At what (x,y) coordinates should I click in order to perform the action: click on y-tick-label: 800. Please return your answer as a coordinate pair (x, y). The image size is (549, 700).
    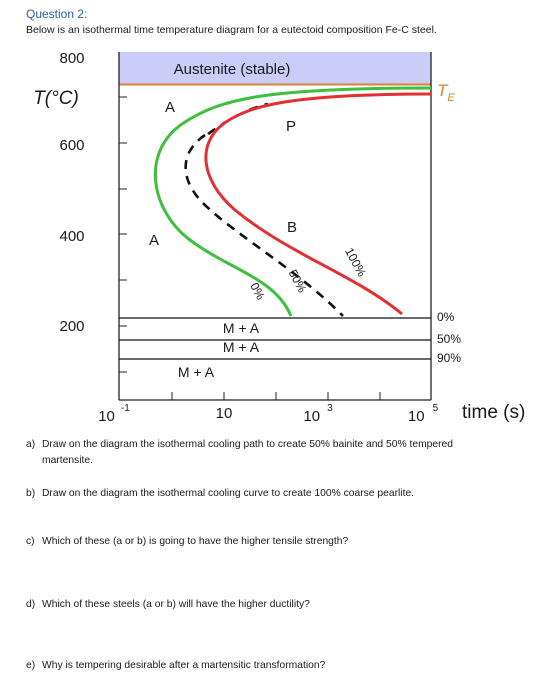
    Looking at the image, I should click on (71, 58).